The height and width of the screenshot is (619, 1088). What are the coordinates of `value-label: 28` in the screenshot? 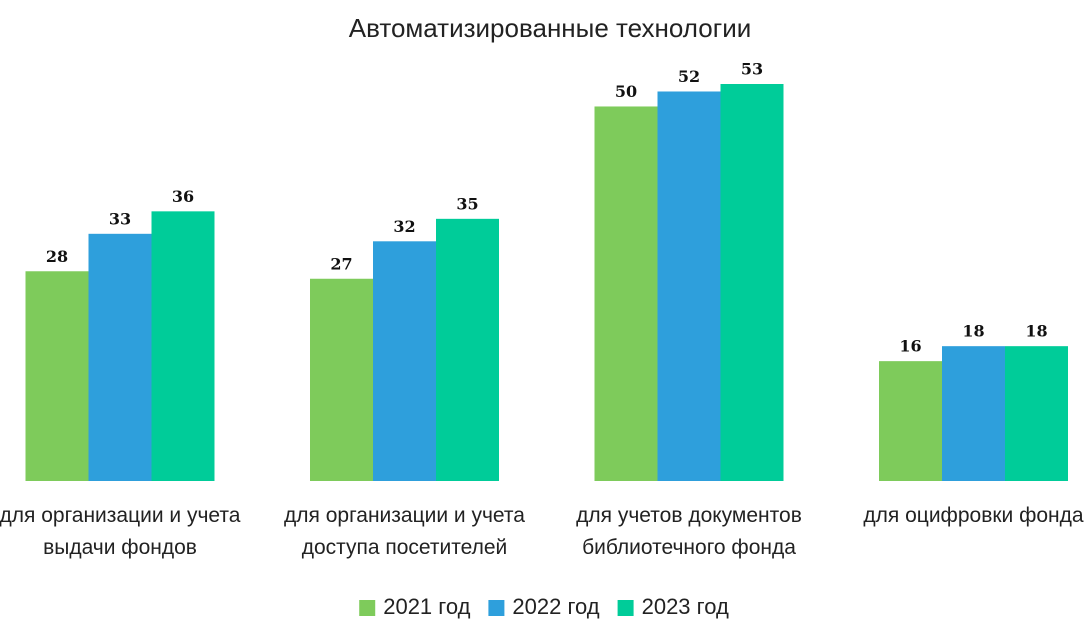 It's located at (57, 256).